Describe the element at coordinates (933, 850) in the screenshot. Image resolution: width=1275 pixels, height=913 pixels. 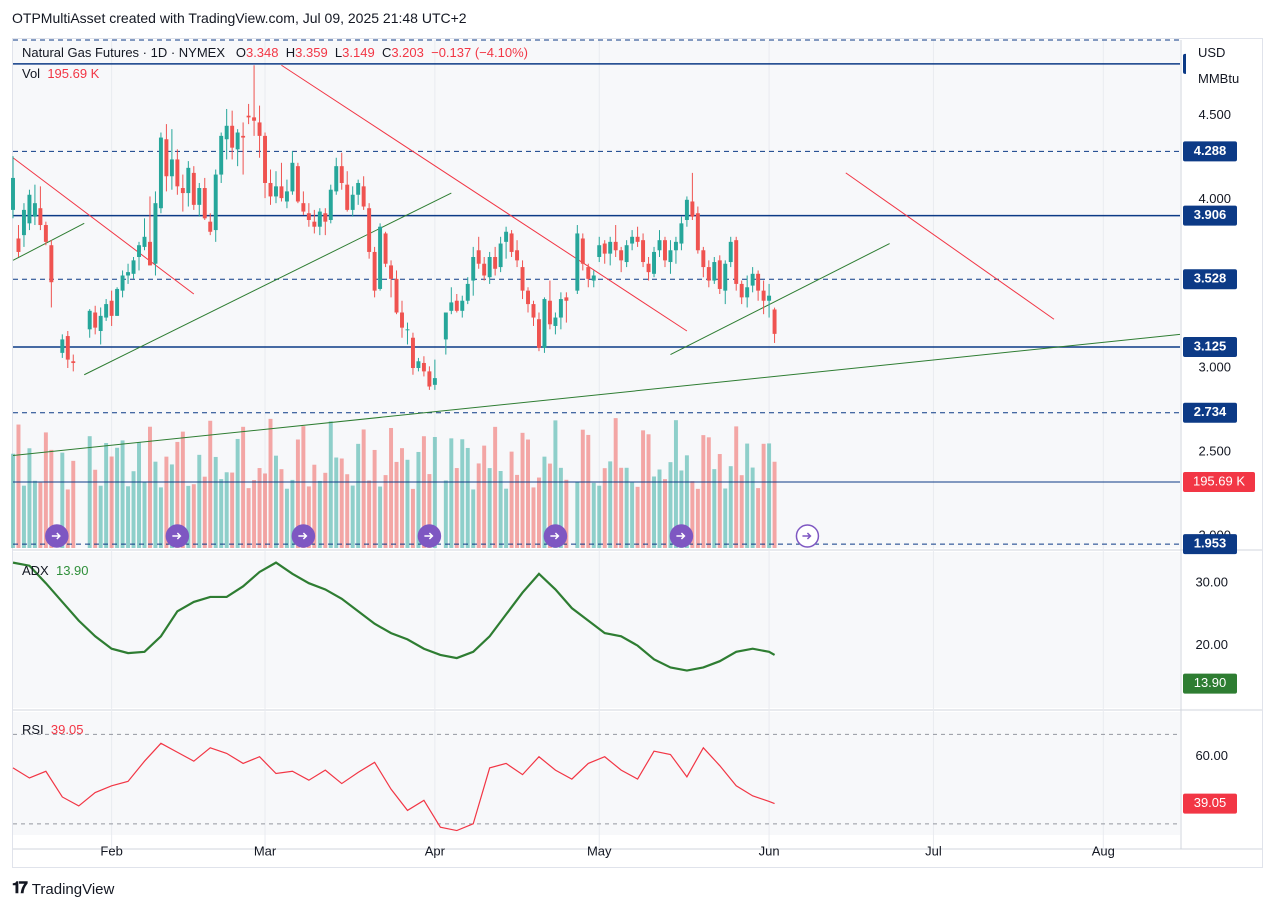
I see `time-axis-tick: Jul` at that location.